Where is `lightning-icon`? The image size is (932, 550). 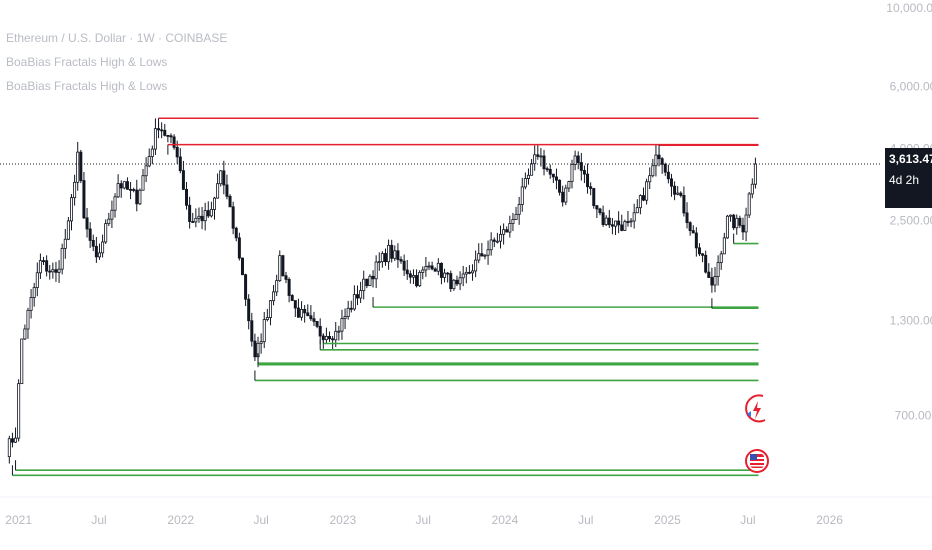 lightning-icon is located at coordinates (757, 412).